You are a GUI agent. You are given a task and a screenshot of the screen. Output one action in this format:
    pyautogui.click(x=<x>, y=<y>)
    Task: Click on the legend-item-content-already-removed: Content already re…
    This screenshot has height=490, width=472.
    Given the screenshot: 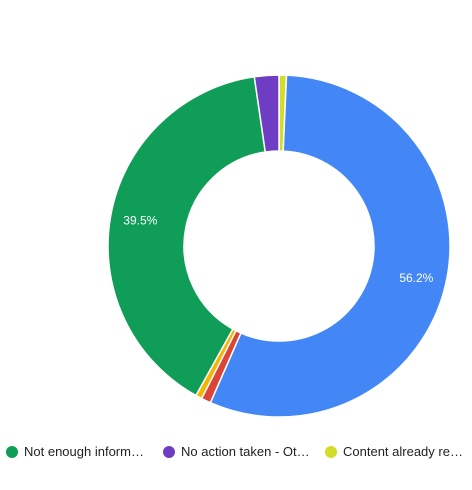 What is the action you would take?
    pyautogui.click(x=394, y=451)
    